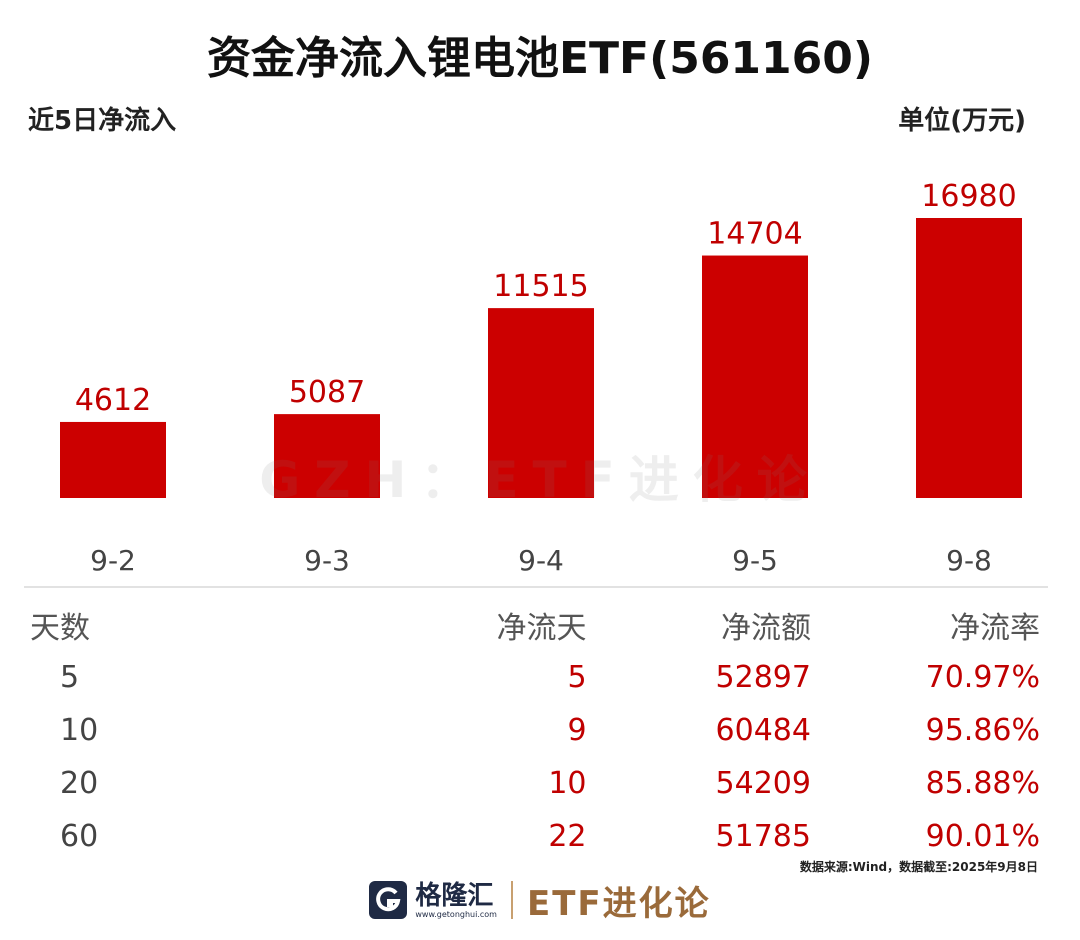  Describe the element at coordinates (755, 560) in the screenshot. I see `x-tick-label: 9-5` at that location.